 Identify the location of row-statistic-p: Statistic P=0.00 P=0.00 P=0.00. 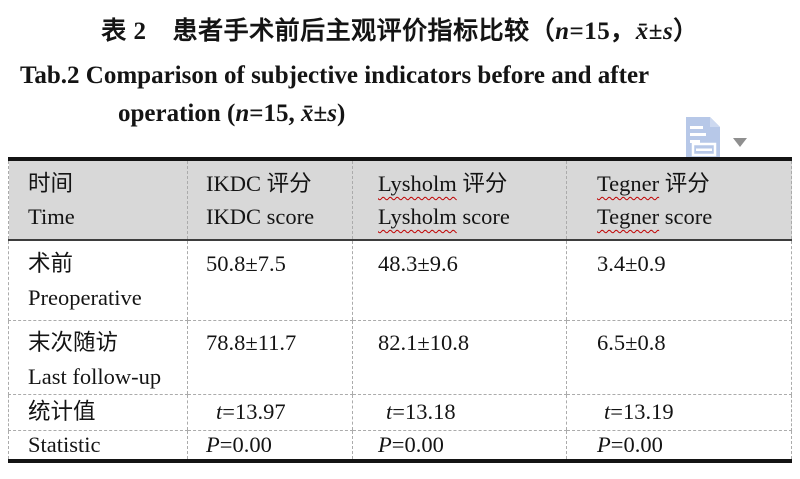
(400, 445).